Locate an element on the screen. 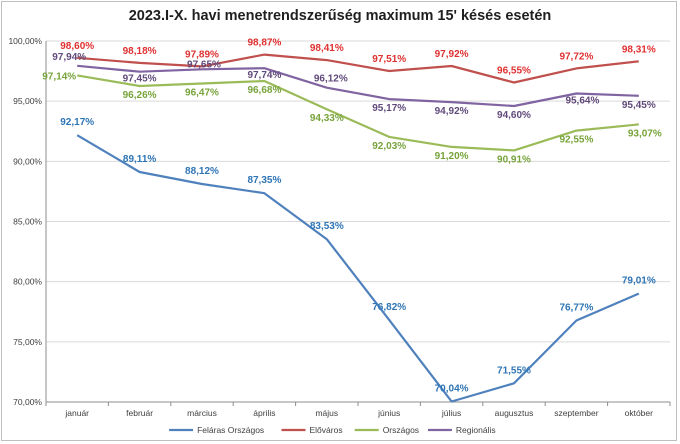 The image size is (680, 444). y-tick-label: 75,00% is located at coordinates (27, 342).